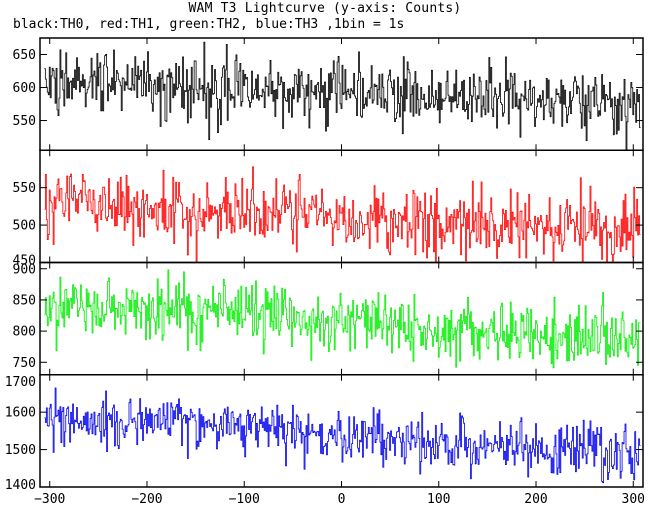  Describe the element at coordinates (24, 261) in the screenshot. I see `y-tick-label: 450` at that location.